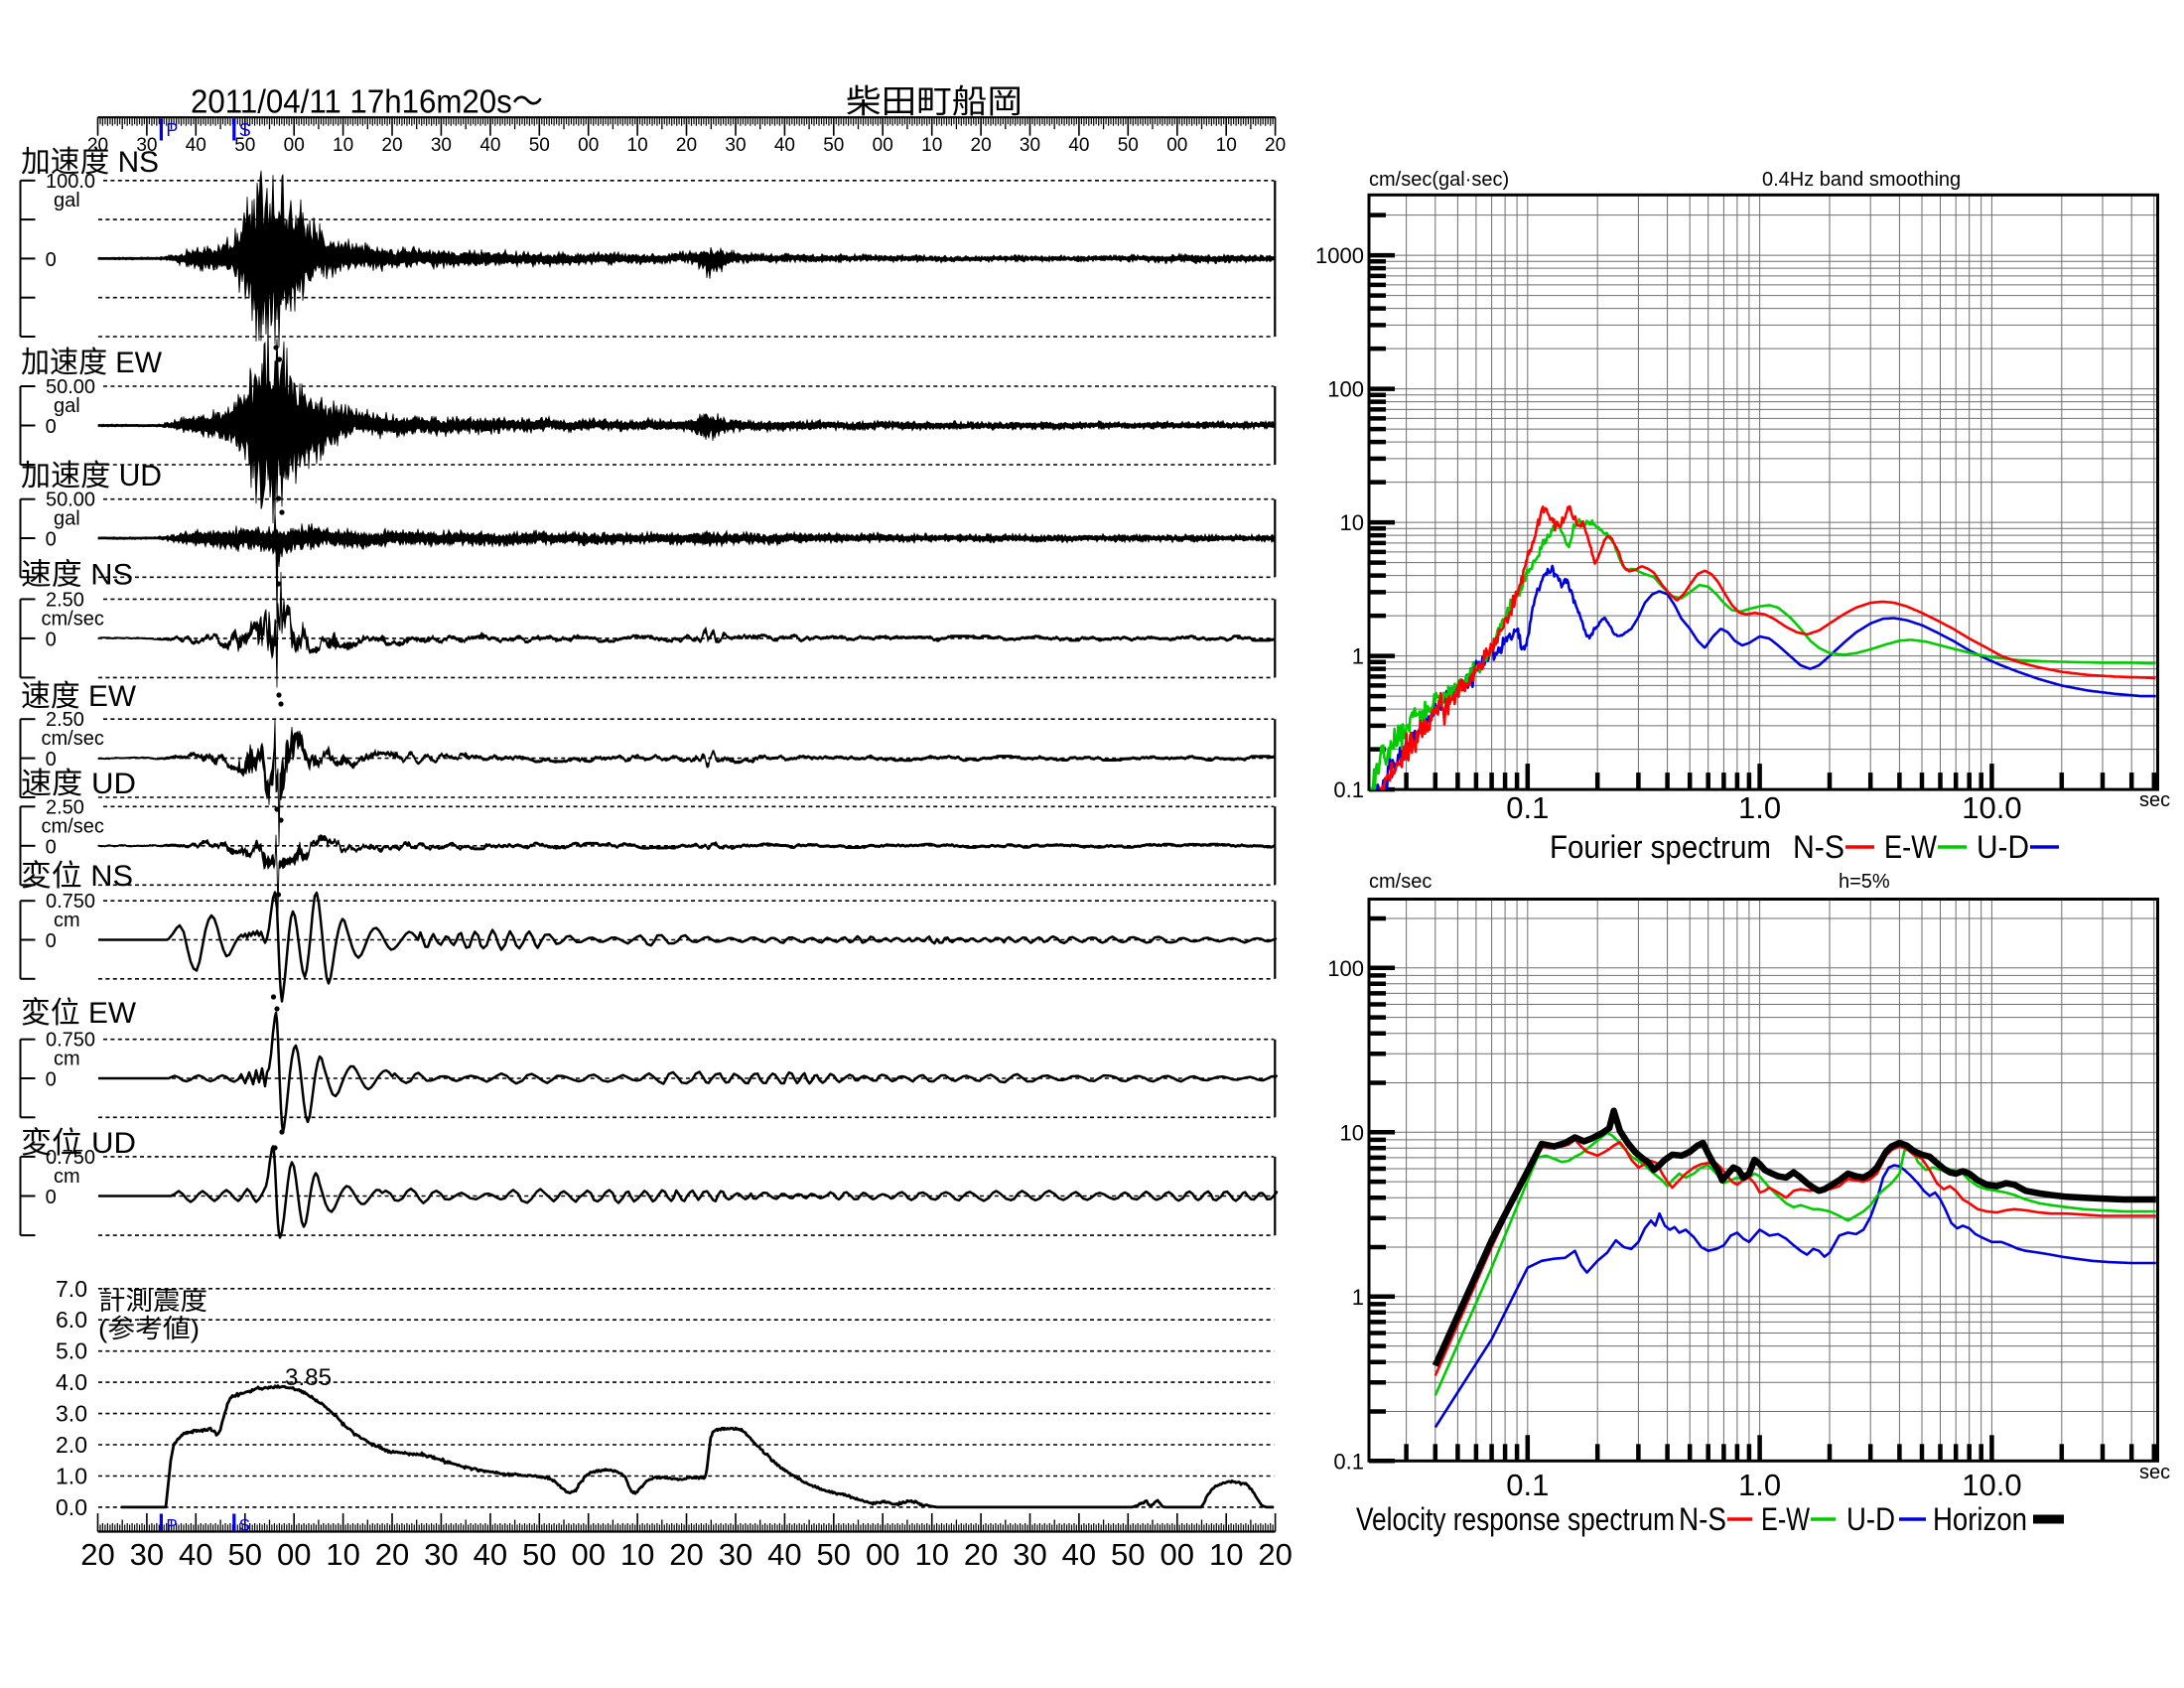 Image resolution: width=2184 pixels, height=1688 pixels. I want to click on svg-text: 速度 NS, so click(77, 575).